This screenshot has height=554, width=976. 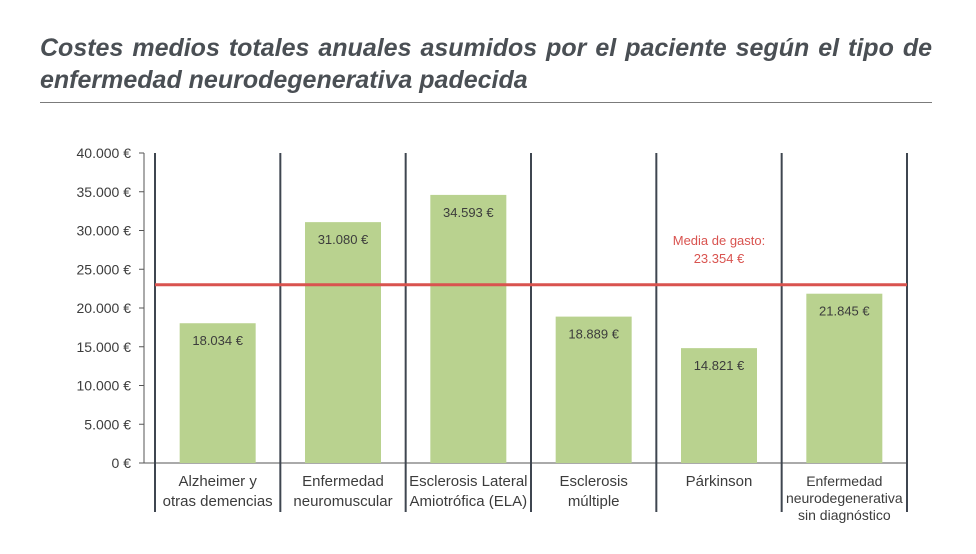 What do you see at coordinates (104, 231) in the screenshot?
I see `y-tick-label: 30.000 €` at bounding box center [104, 231].